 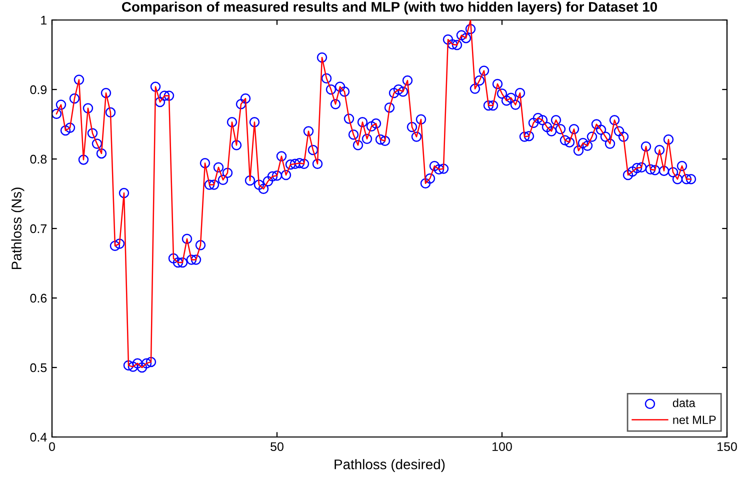 I want to click on chart-title: Comparison of measured results and MLP (with two hidden layers) for Dataset 10, so click(x=390, y=8).